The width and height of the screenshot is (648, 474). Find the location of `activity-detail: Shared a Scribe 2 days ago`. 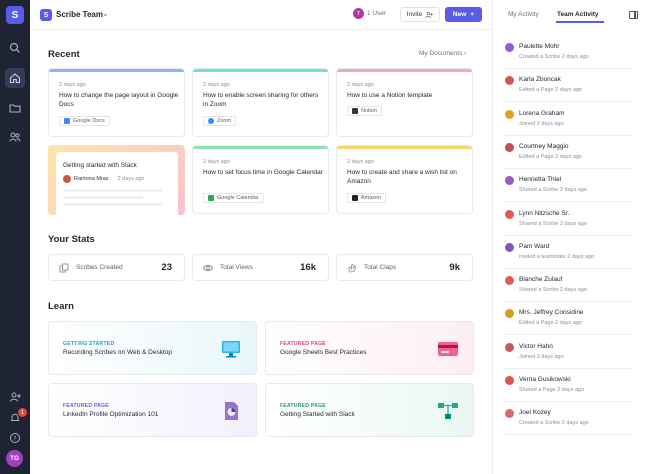

activity-detail: Shared a Scribe 2 days ago is located at coordinates (553, 223).